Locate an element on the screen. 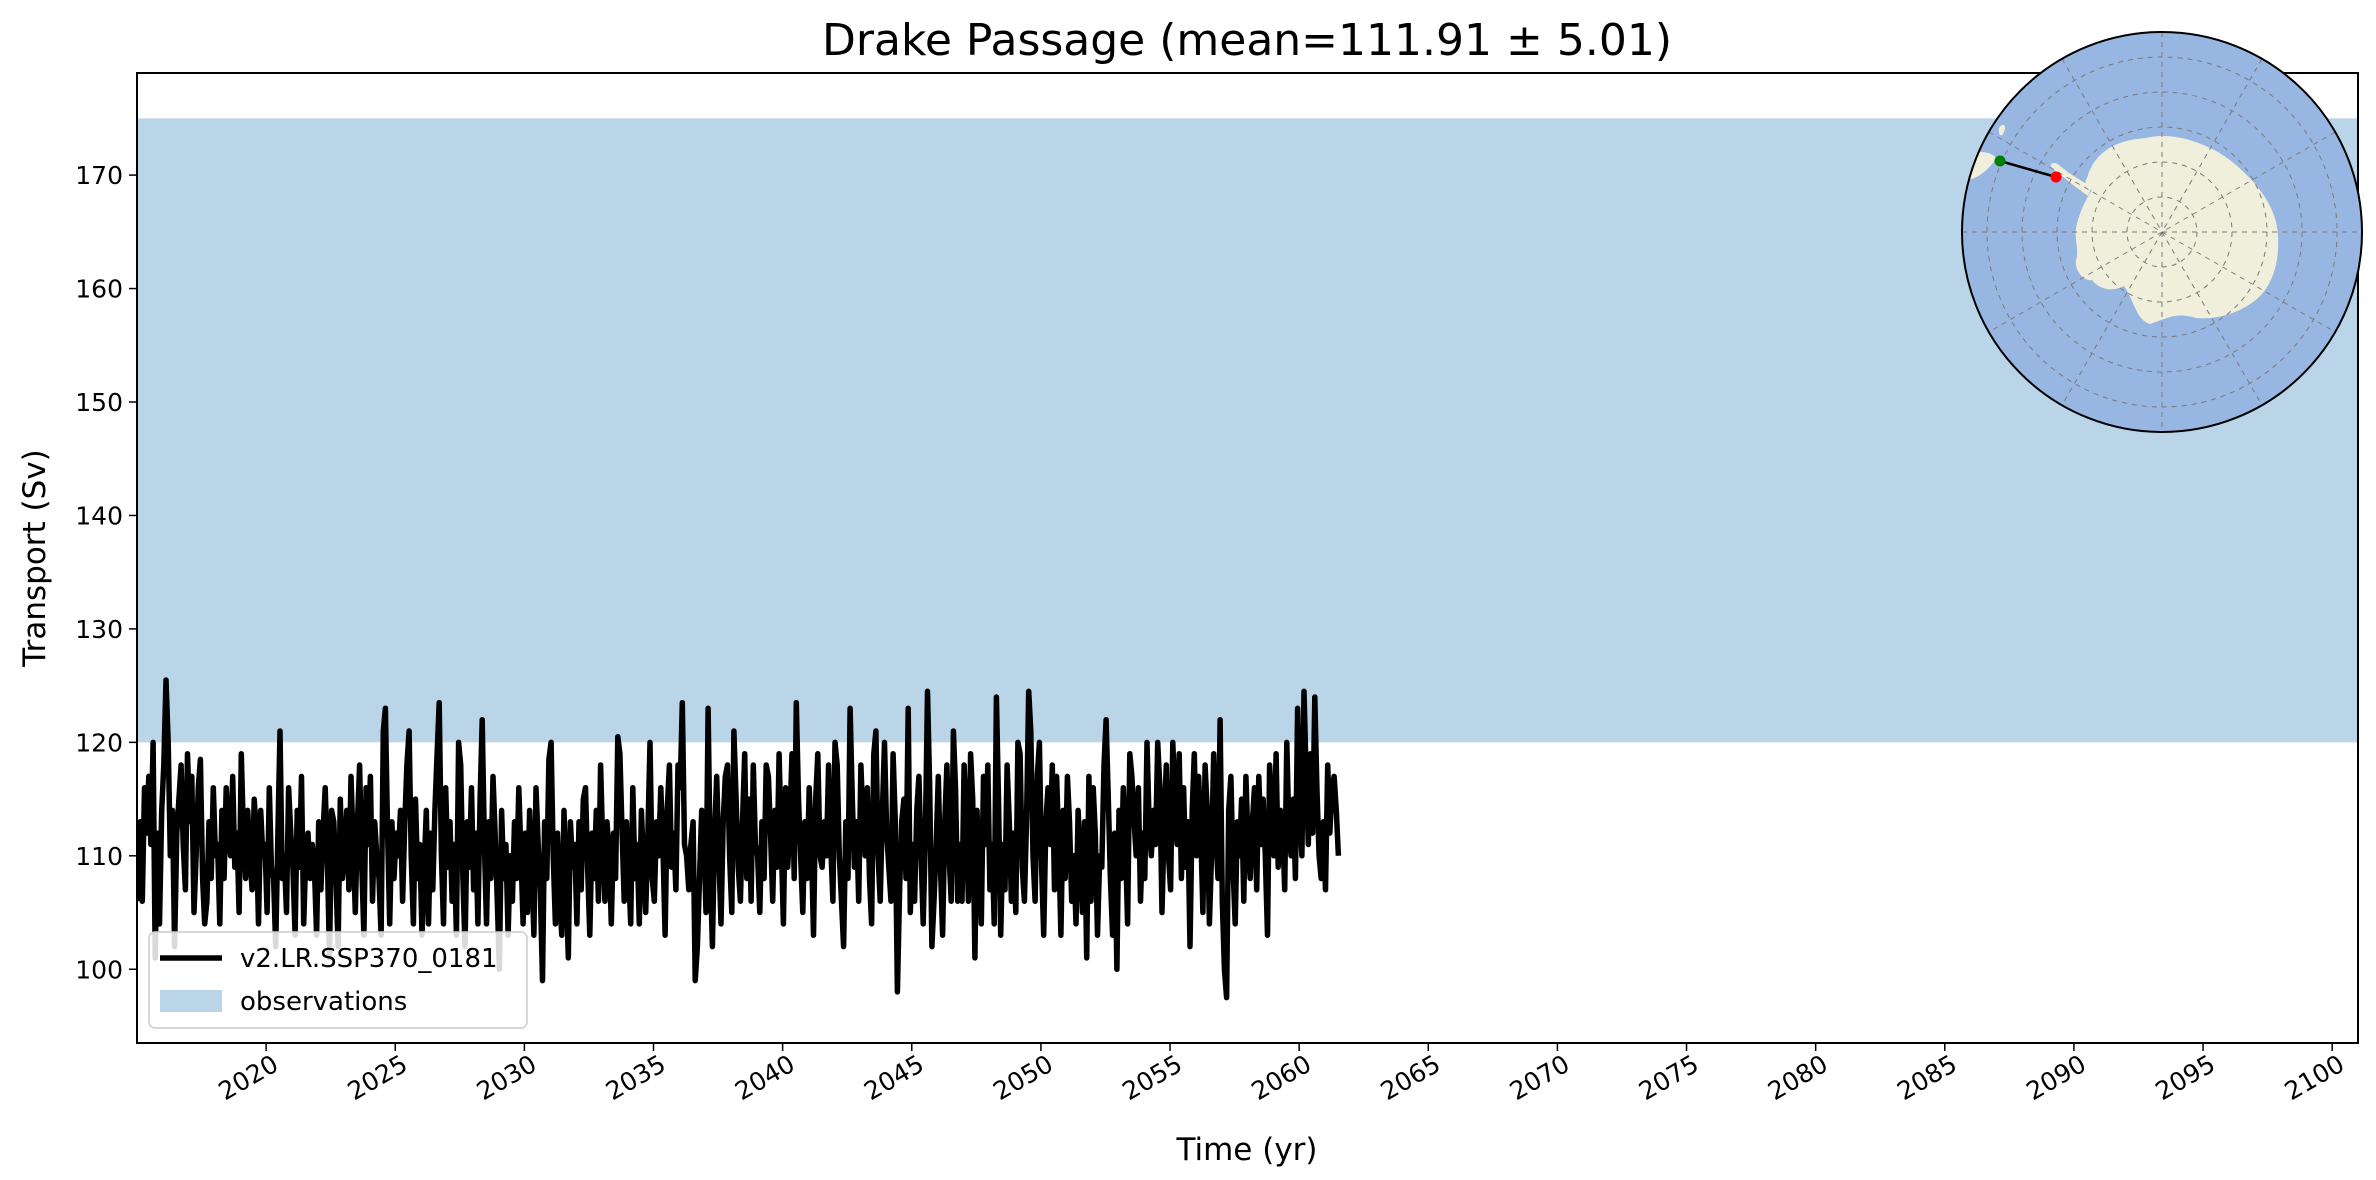 This screenshot has width=2376, height=1180. inset-meridian-line is located at coordinates (2162, 232).